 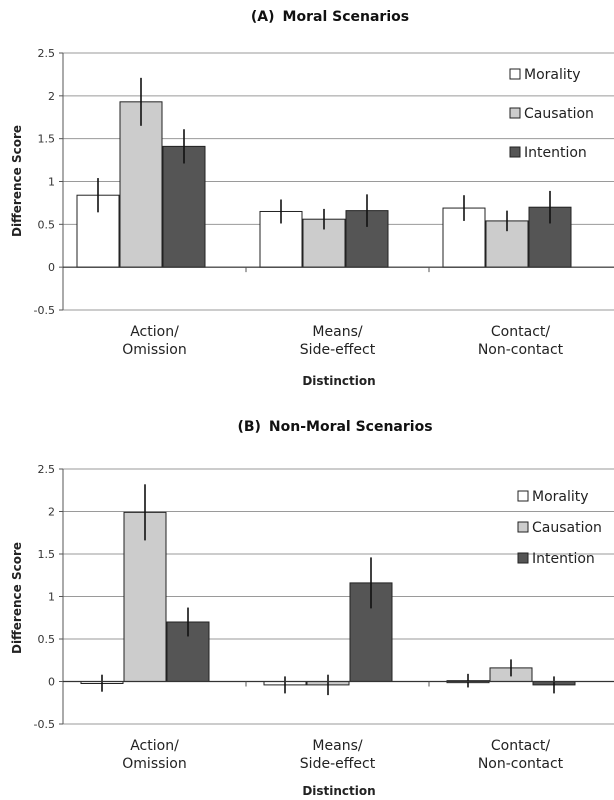 I want to click on panel-b-y-tick-label: 1.5, so click(x=47, y=554).